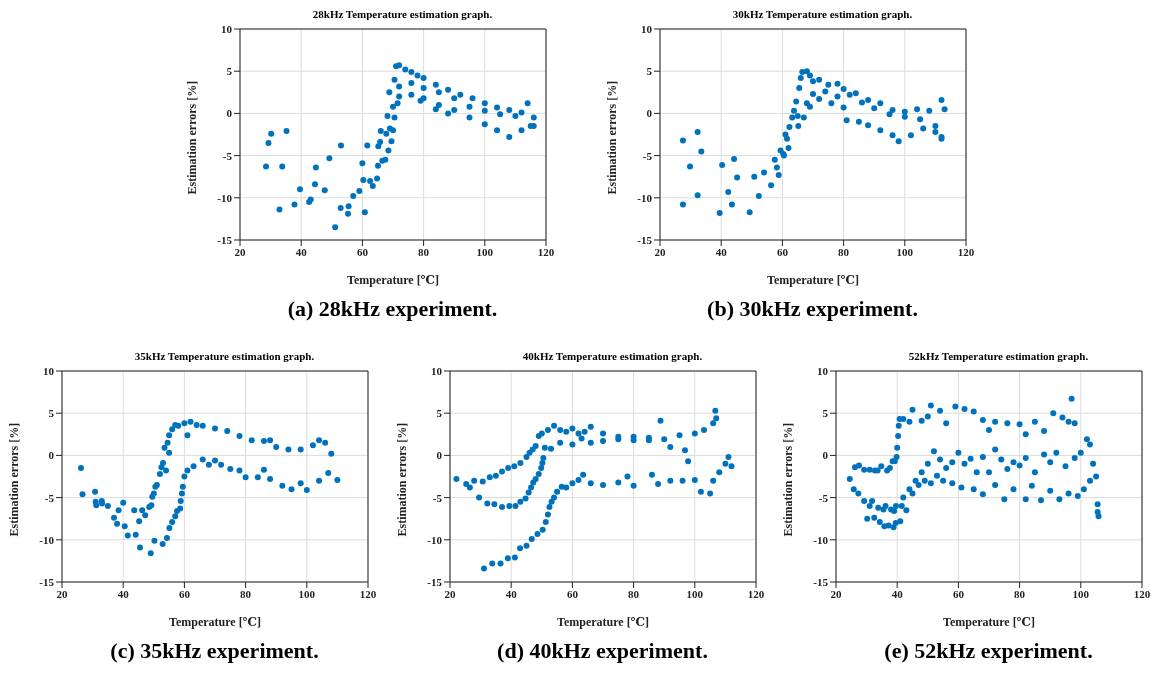 This screenshot has width=1167, height=689. I want to click on chart-title: 40kHz Temperature estimation graph., so click(612, 357).